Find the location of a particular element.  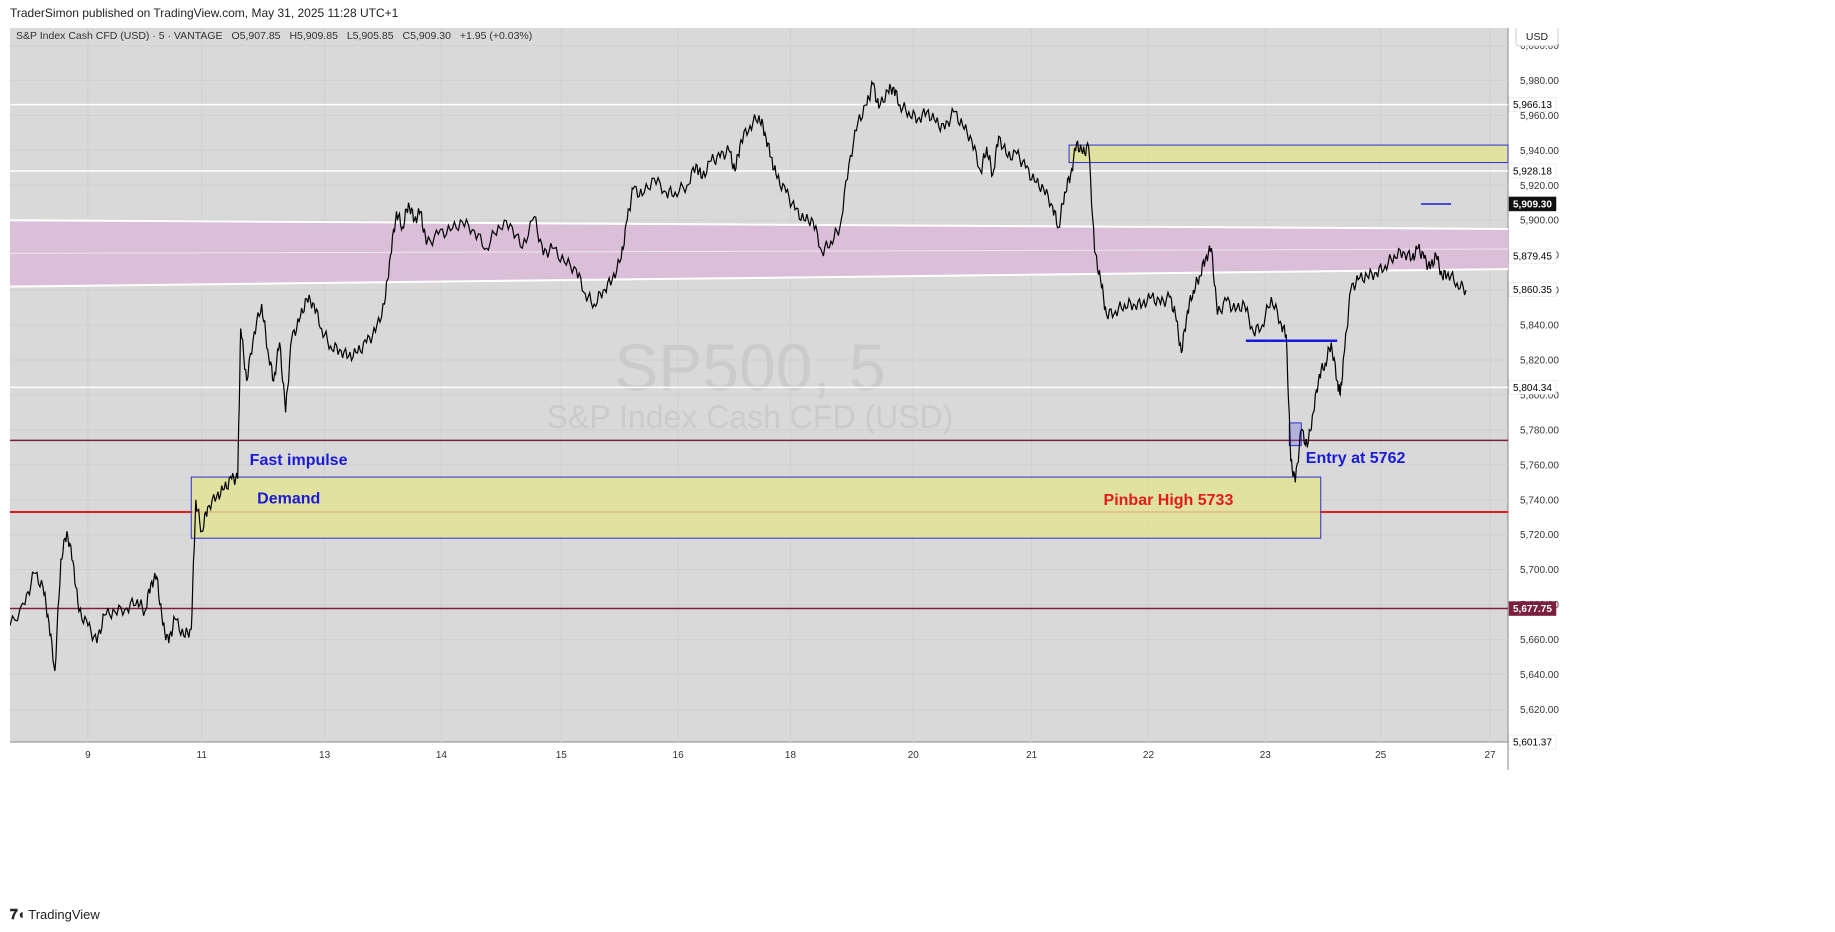

price-tick-label: 5,820.00 is located at coordinates (1539, 360).